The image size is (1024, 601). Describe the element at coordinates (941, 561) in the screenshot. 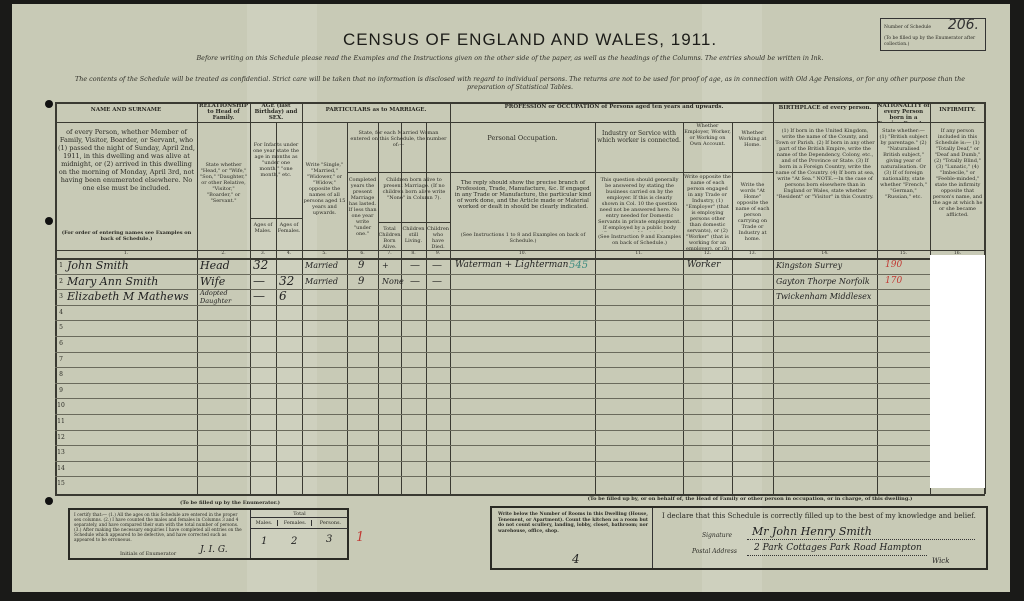

I see `postal-address-line2: Wick` at that location.